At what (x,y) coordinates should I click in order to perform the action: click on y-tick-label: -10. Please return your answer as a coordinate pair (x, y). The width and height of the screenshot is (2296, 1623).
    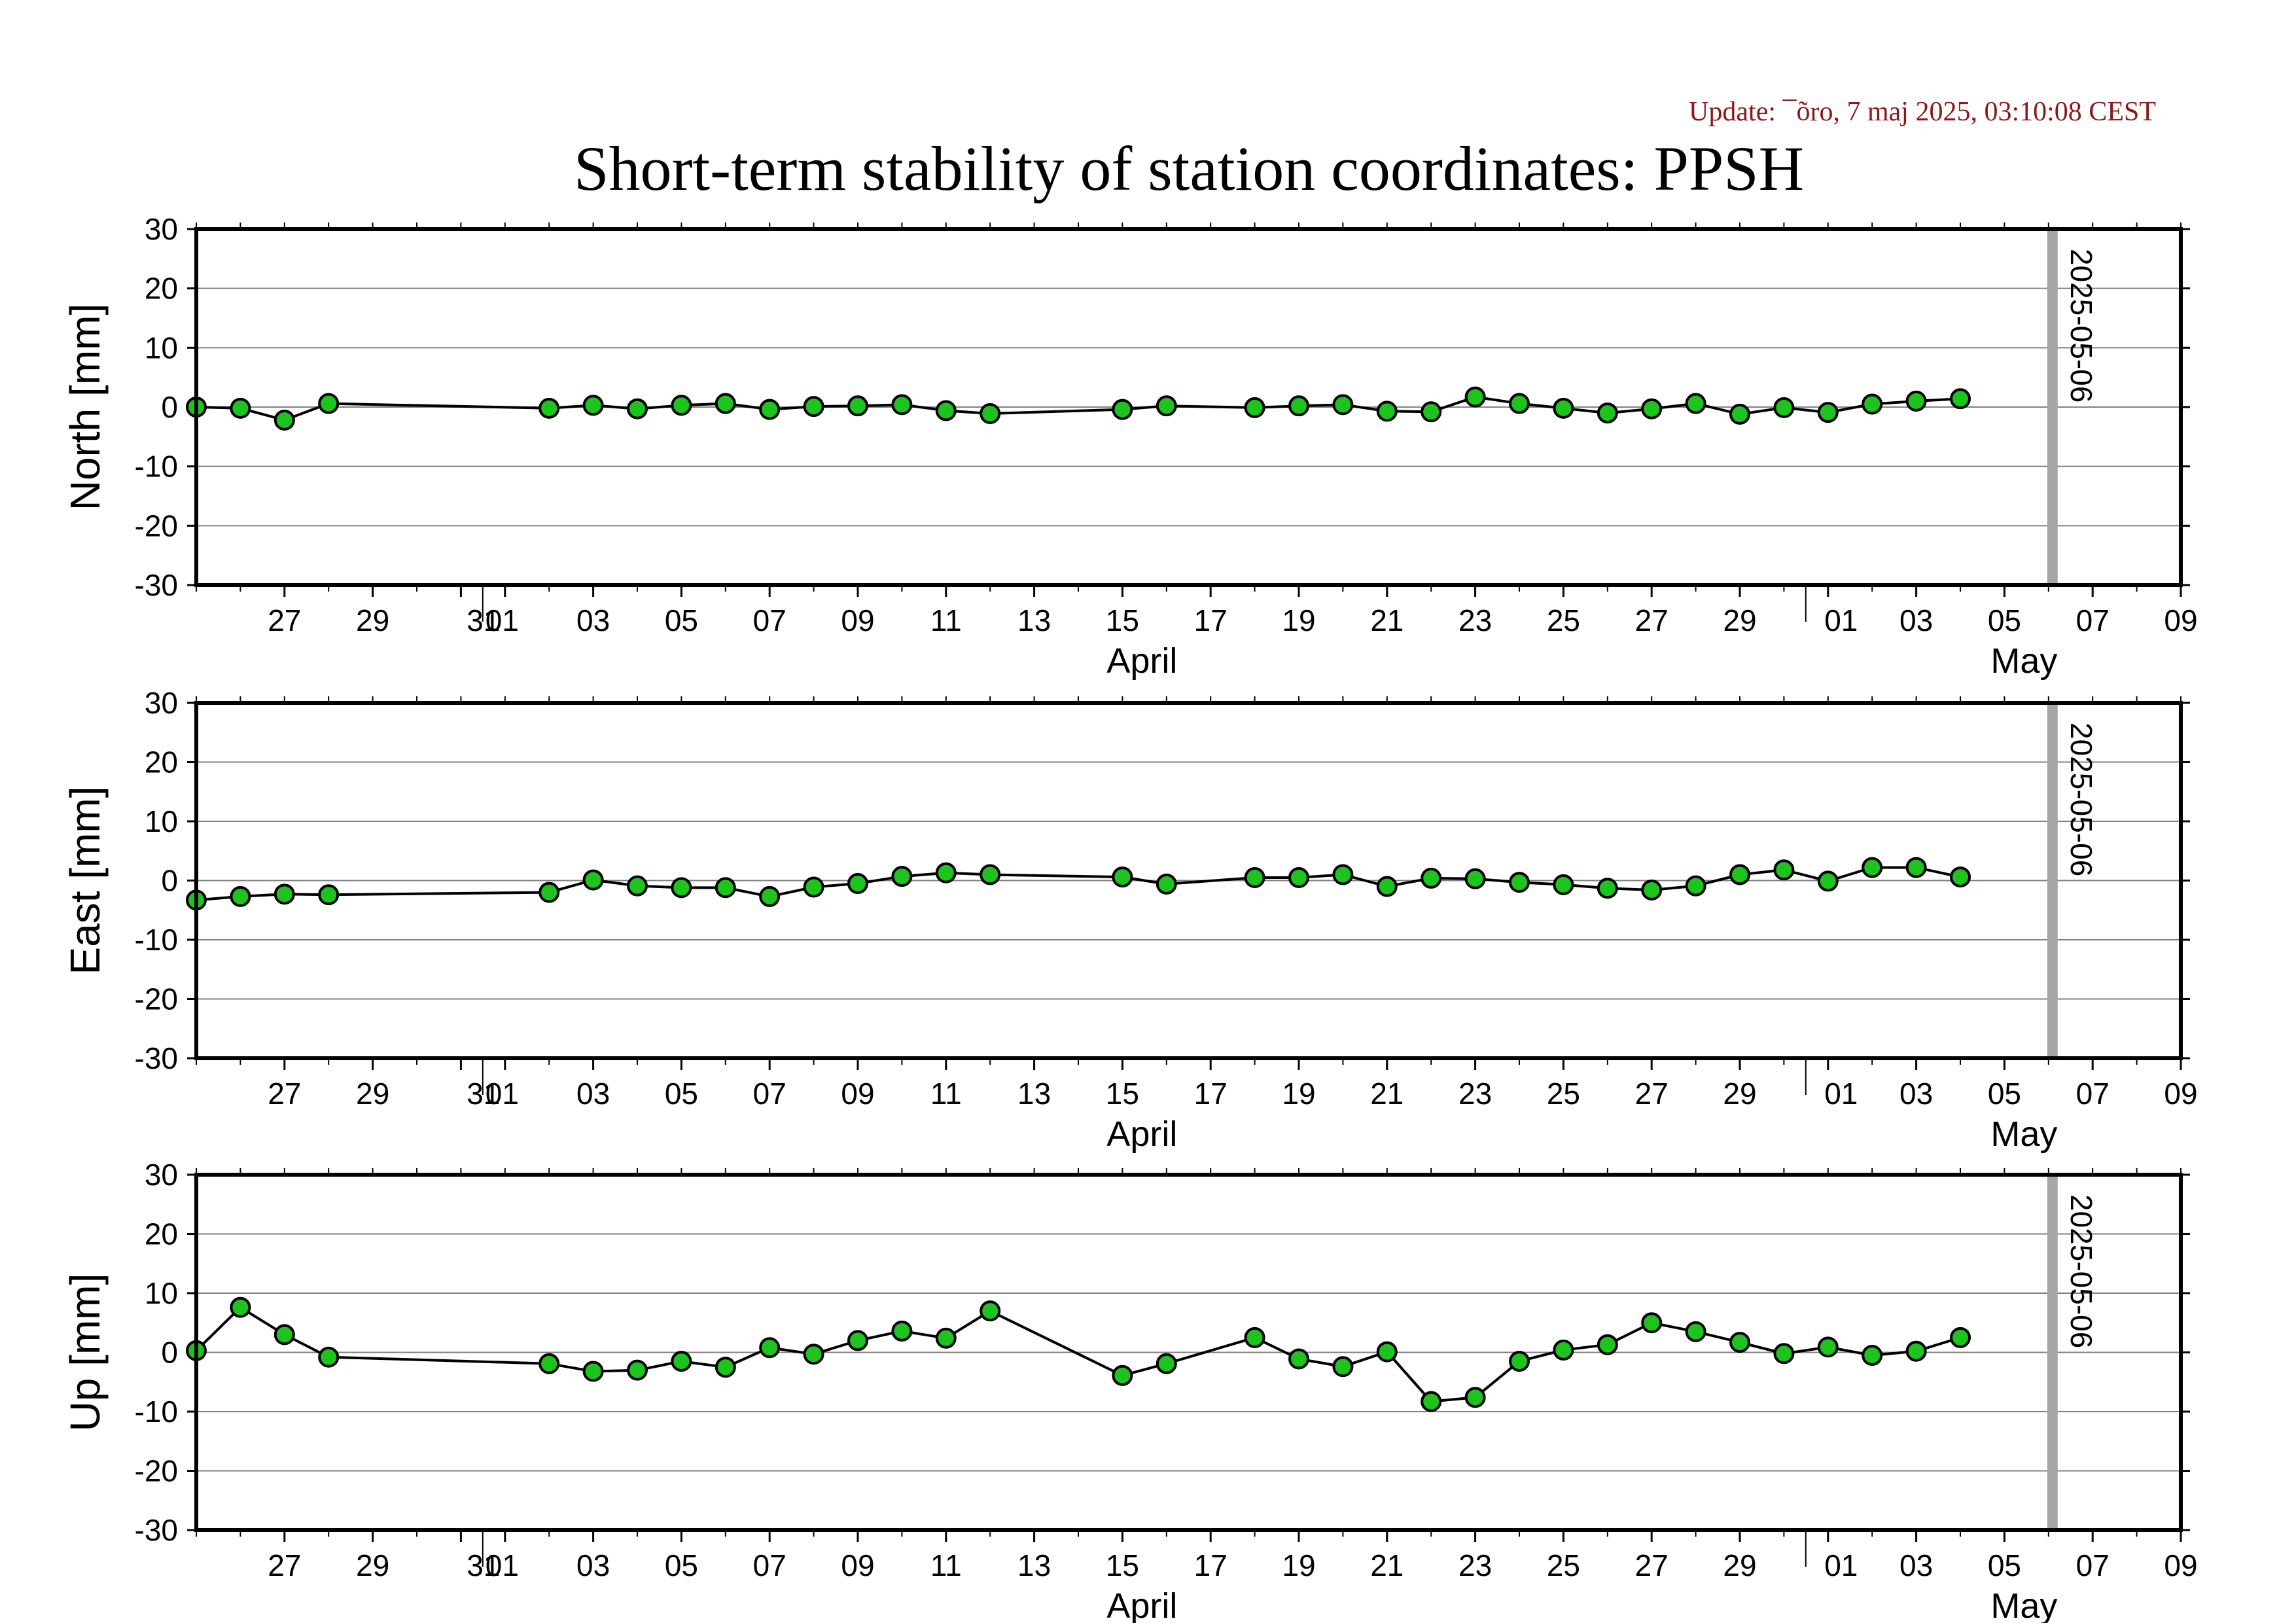
    Looking at the image, I should click on (156, 467).